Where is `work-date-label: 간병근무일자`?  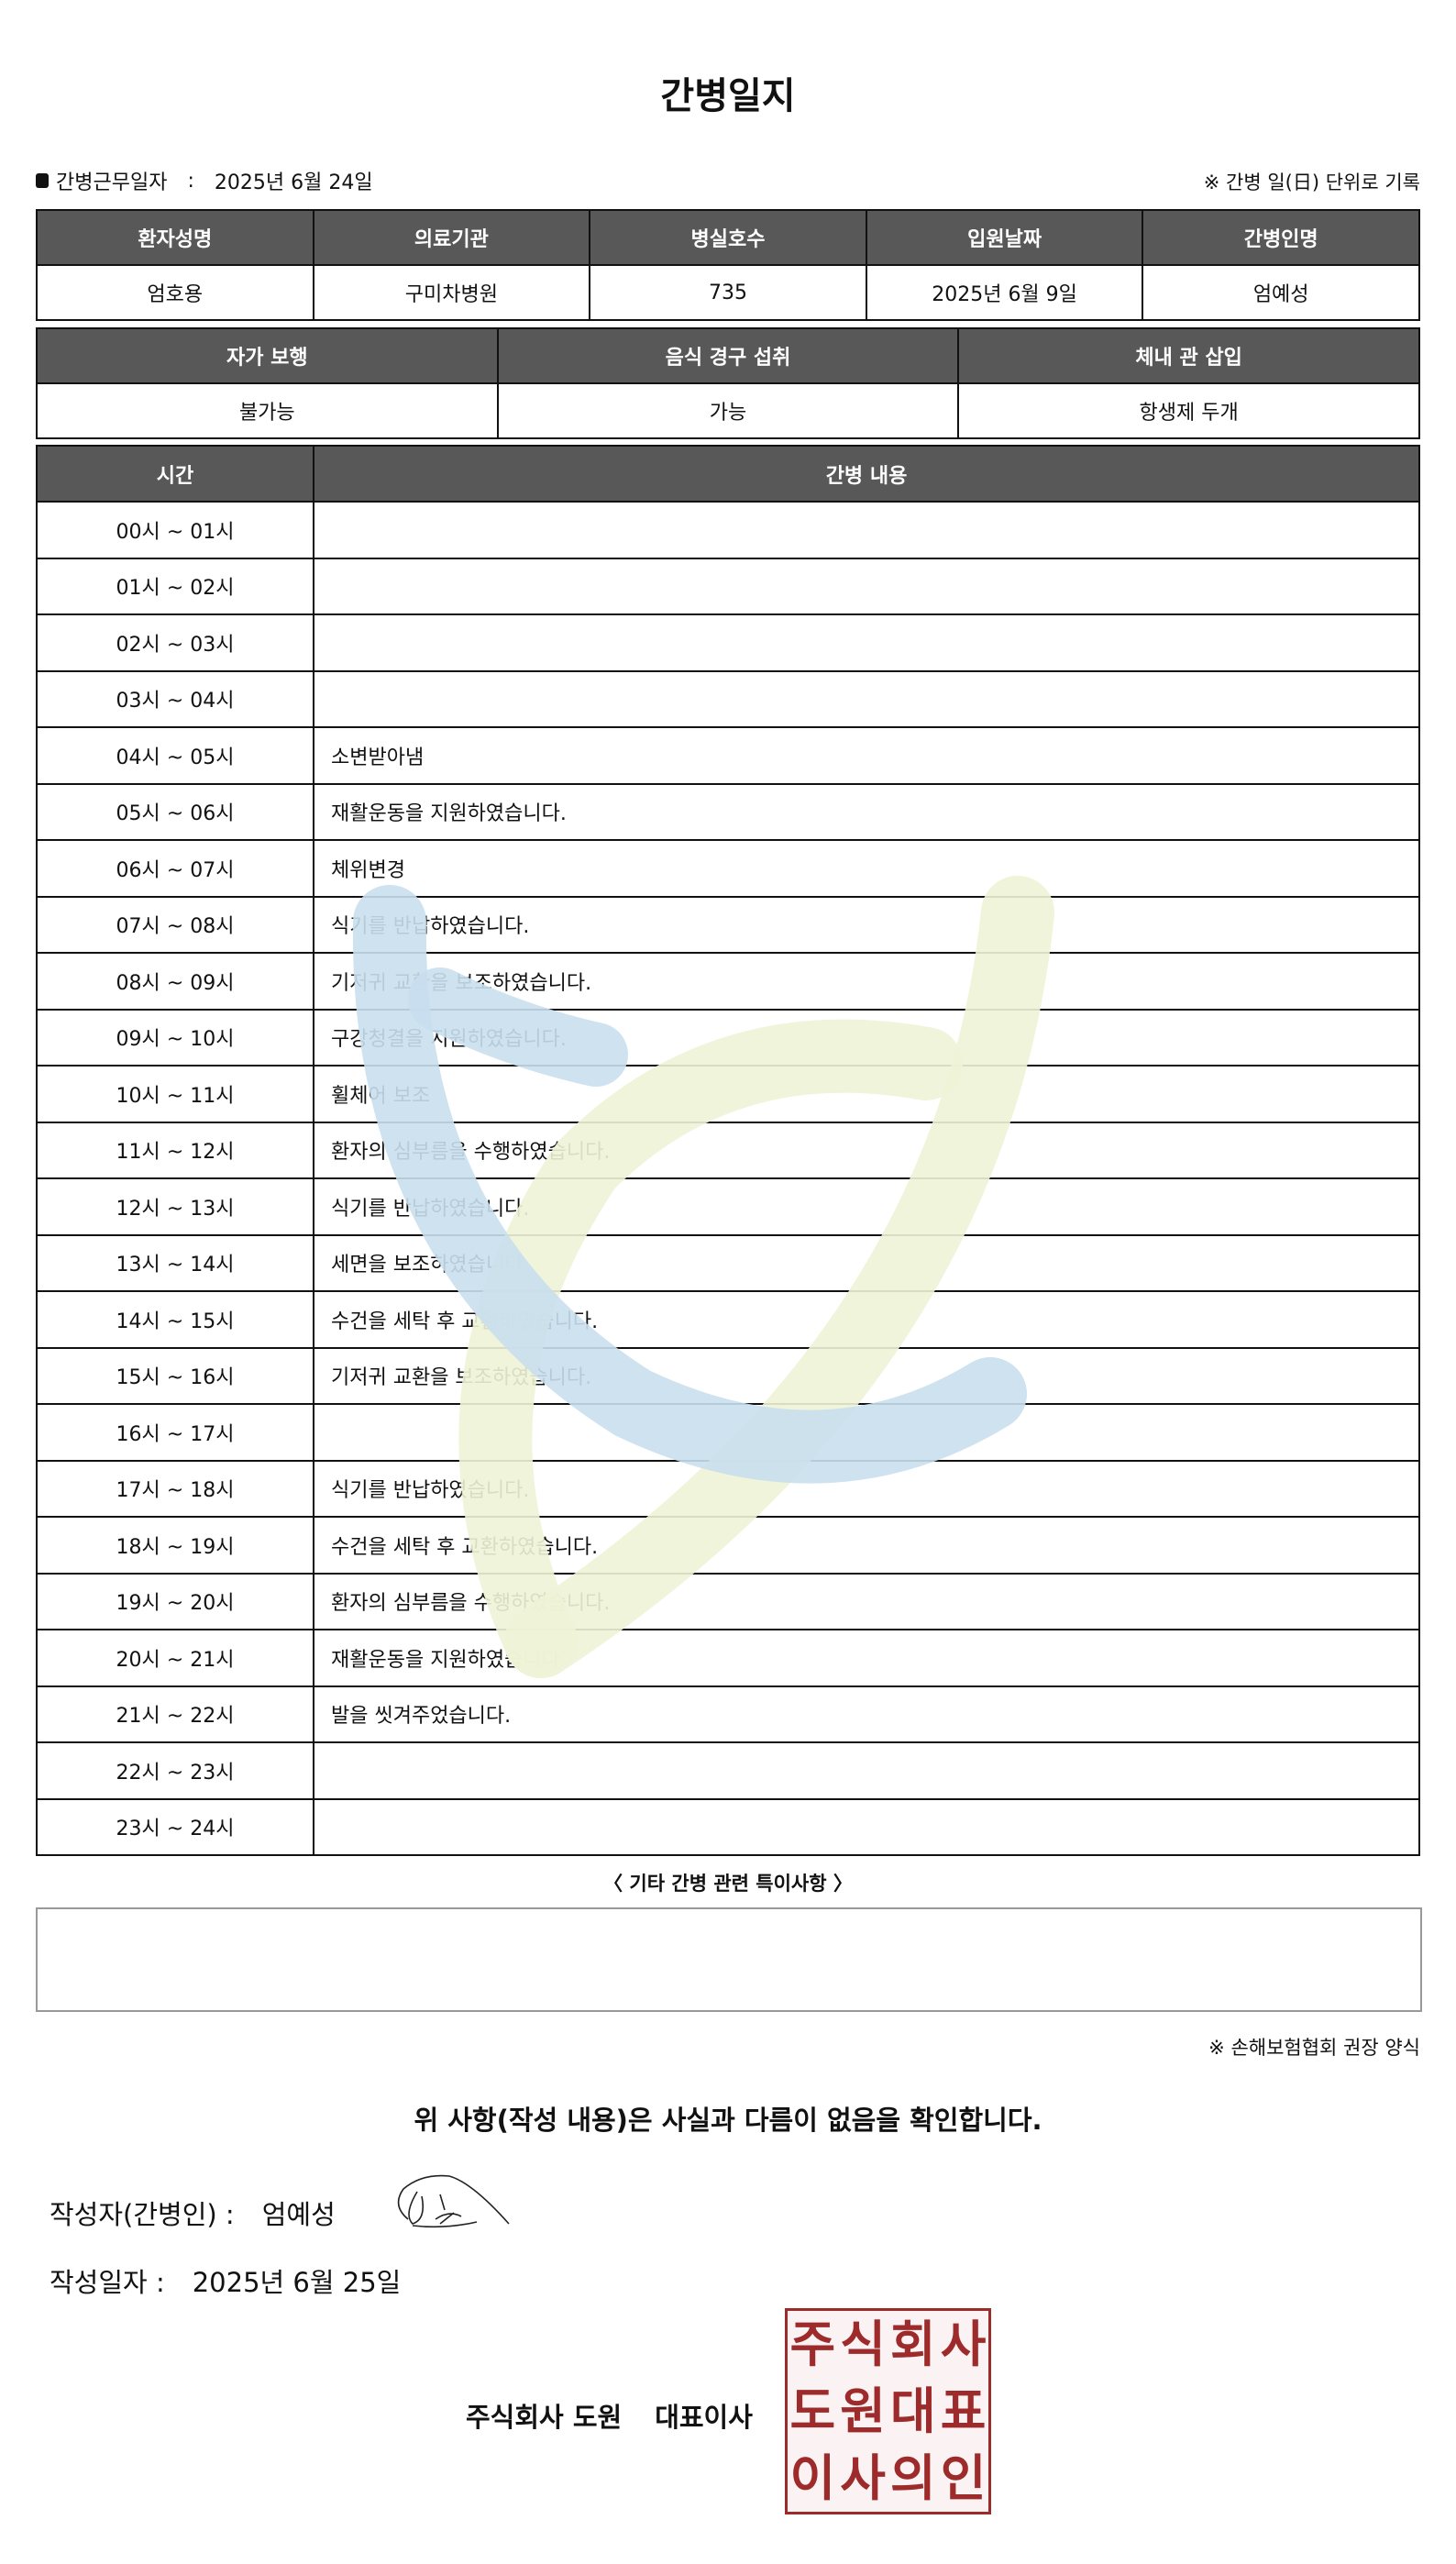 work-date-label: 간병근무일자 is located at coordinates (112, 182).